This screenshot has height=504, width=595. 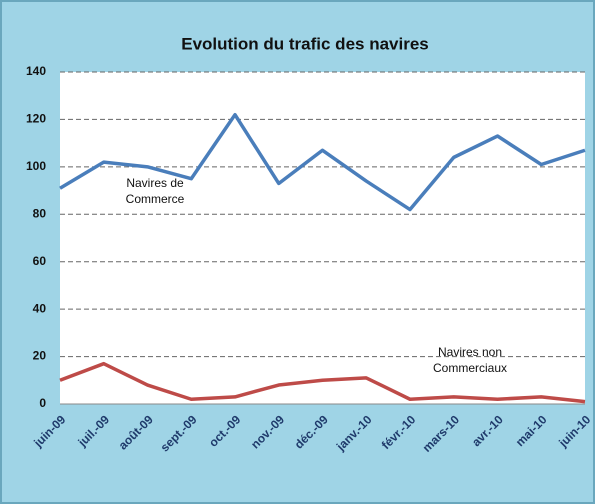 I want to click on x-tick-label: août-09, so click(x=136, y=432).